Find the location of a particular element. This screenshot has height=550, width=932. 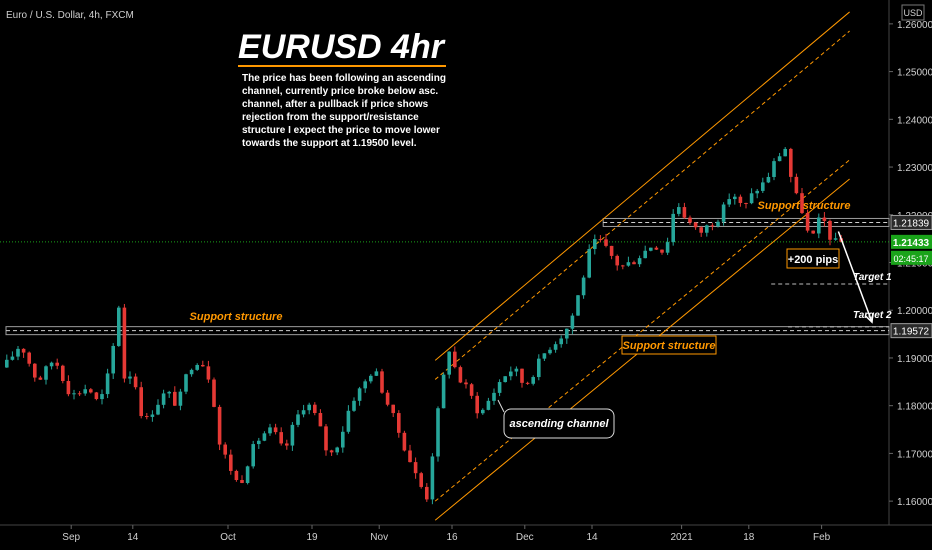

annotation-overlay is located at coordinates (855, 277).